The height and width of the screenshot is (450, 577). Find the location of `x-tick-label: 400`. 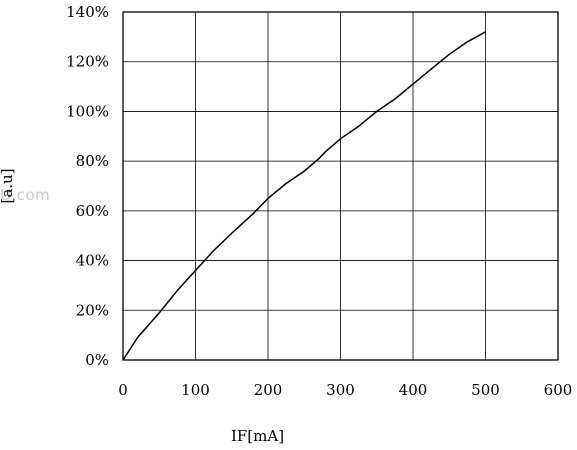

x-tick-label: 400 is located at coordinates (413, 390).